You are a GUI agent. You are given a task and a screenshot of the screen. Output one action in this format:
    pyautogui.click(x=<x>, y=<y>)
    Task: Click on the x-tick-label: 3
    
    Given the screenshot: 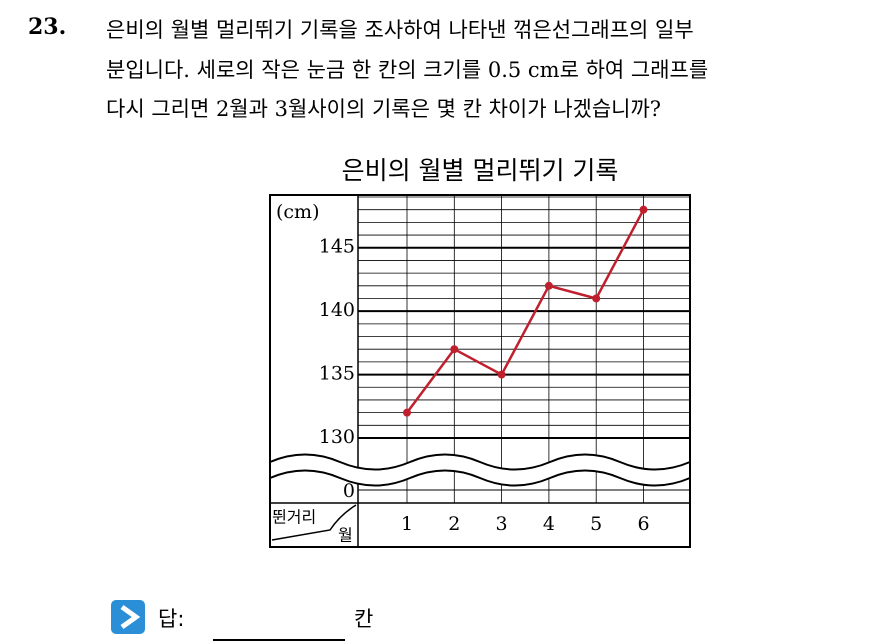 What is the action you would take?
    pyautogui.click(x=502, y=524)
    